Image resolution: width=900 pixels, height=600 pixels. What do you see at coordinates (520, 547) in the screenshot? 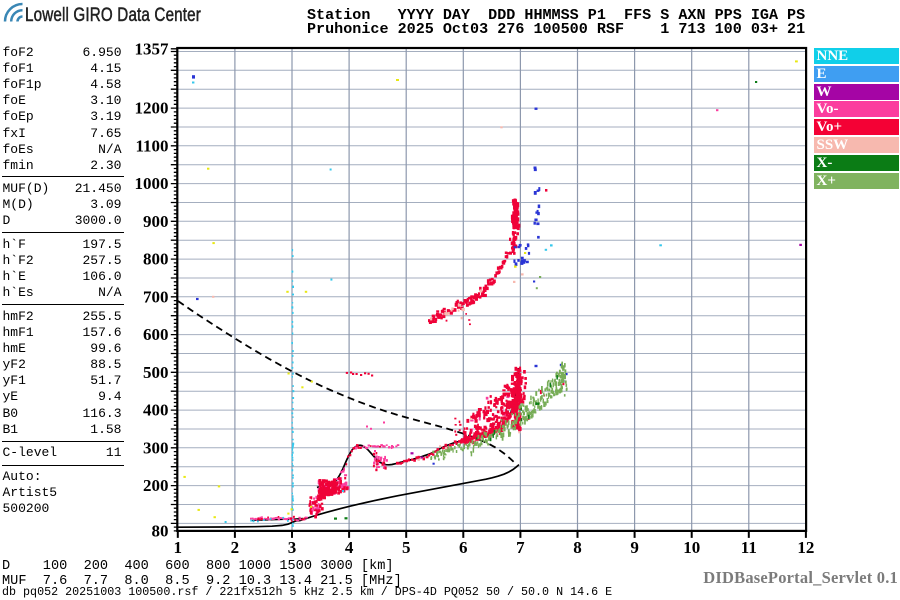
I see `svg-text: 7` at bounding box center [520, 547].